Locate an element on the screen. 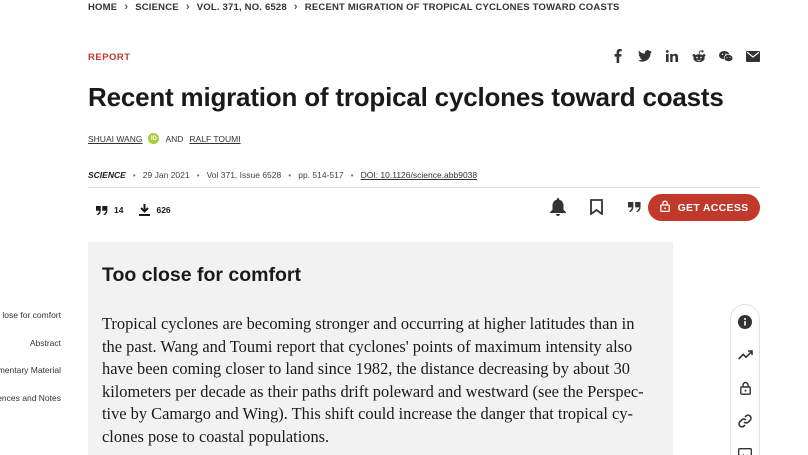 This screenshot has height=455, width=808. article-tools is located at coordinates (596, 207).